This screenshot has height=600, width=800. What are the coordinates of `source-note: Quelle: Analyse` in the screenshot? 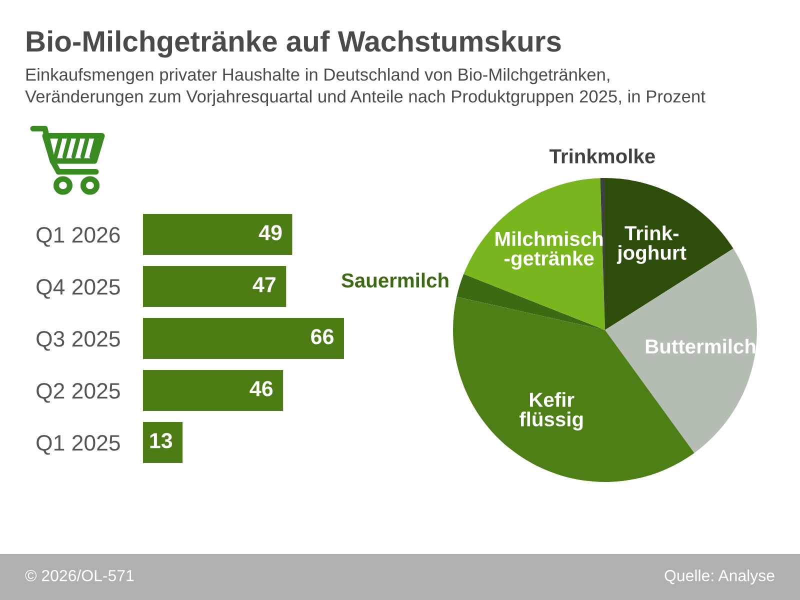 It's located at (719, 577).